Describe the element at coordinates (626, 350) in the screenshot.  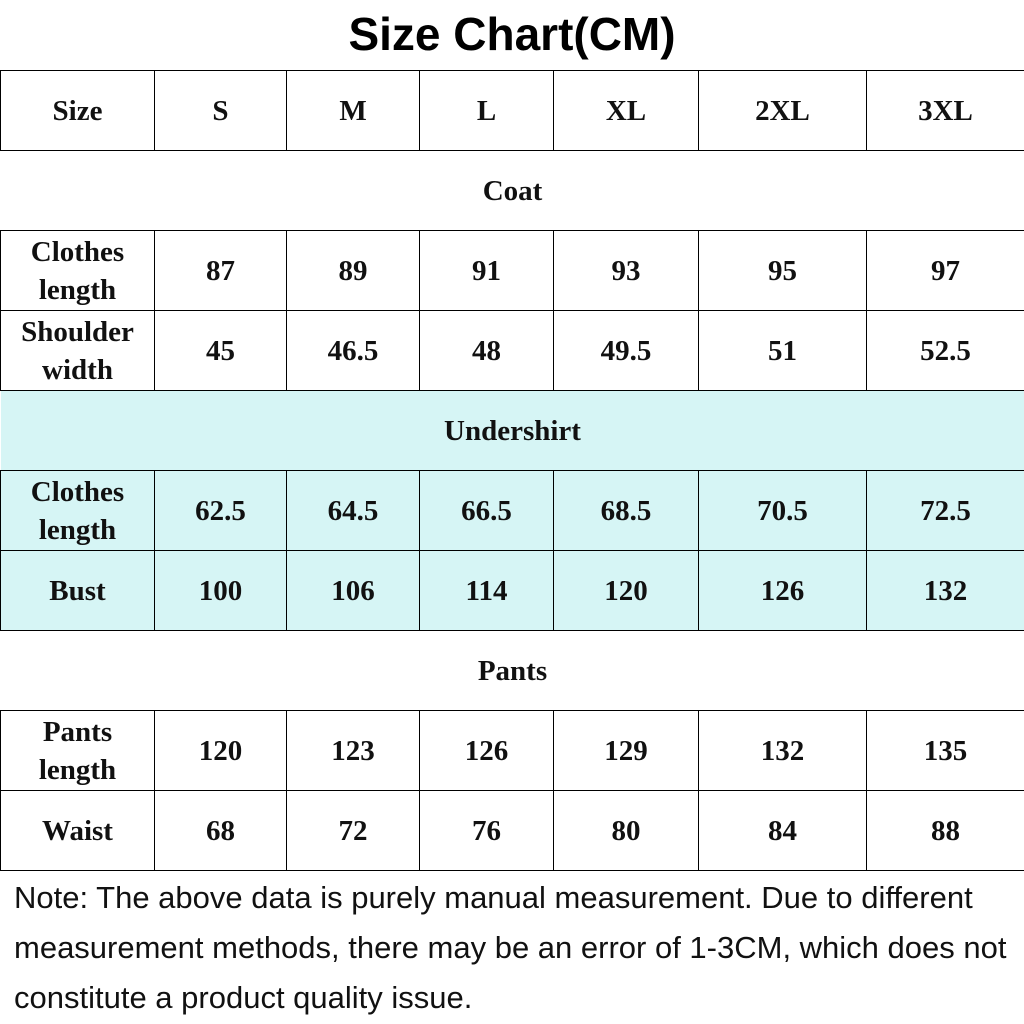
I see `value-cell: 49.5` at that location.